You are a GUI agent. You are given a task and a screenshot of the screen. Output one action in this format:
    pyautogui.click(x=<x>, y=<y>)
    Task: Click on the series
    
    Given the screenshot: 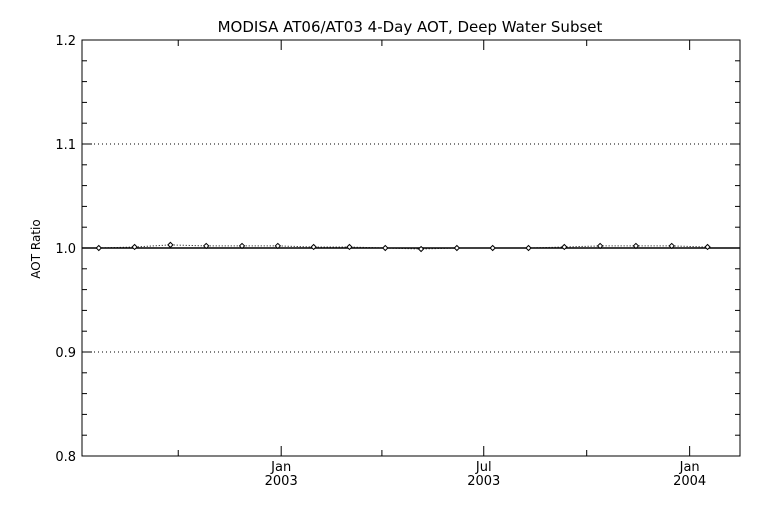 What is the action you would take?
    pyautogui.click(x=411, y=247)
    